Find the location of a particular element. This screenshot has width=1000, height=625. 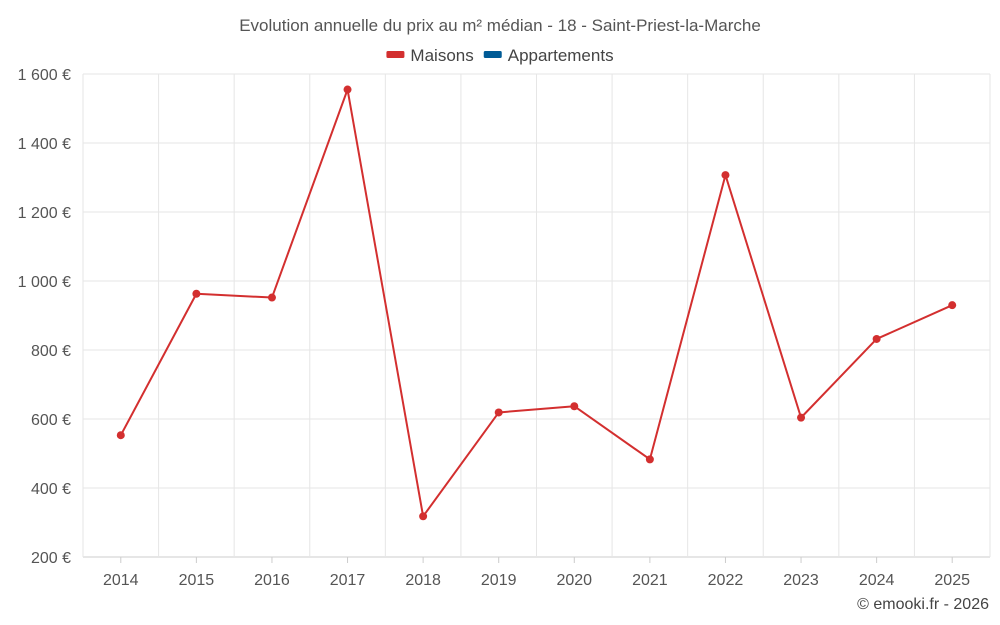

x-tick-label: 2016 is located at coordinates (272, 580).